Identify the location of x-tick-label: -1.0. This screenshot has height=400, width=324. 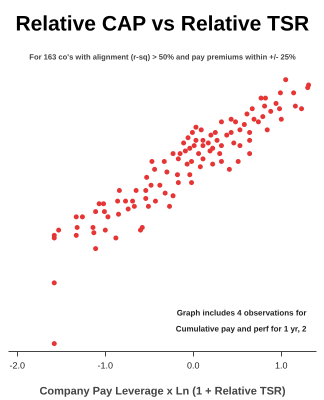
(106, 365).